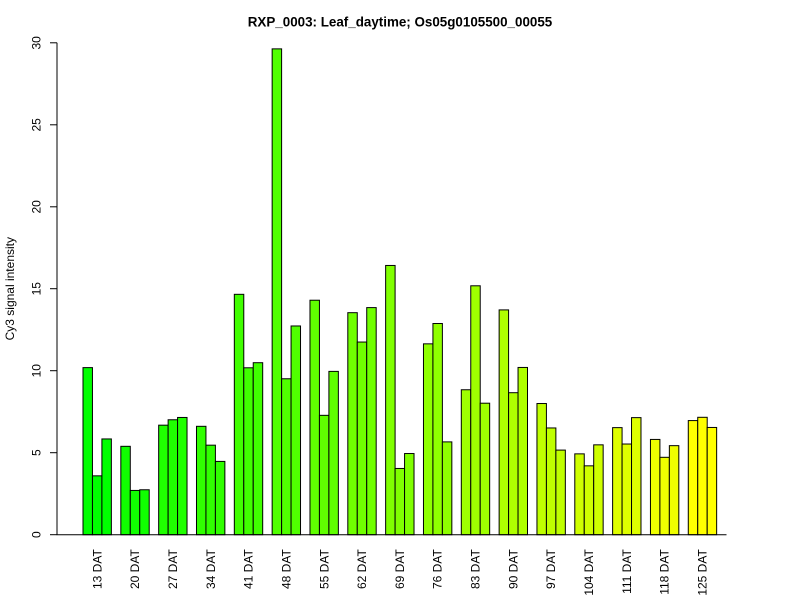 This screenshot has width=800, height=600. What do you see at coordinates (513, 569) in the screenshot?
I see `svg-text: 90 DAT` at bounding box center [513, 569].